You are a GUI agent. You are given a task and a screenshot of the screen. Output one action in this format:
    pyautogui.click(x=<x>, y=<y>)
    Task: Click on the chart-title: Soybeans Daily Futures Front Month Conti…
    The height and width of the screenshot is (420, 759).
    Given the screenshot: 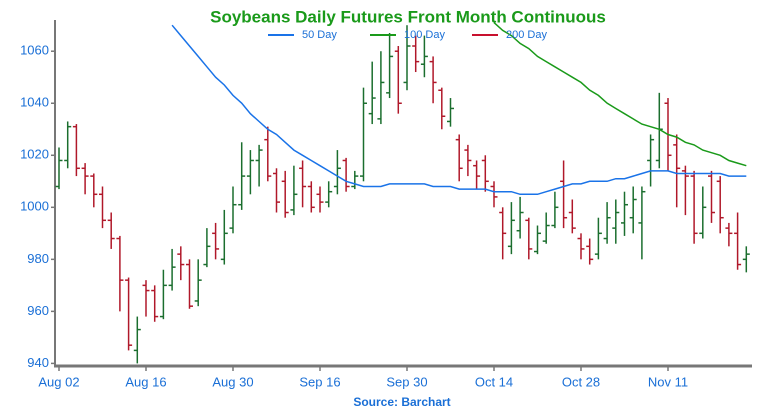 What is the action you would take?
    pyautogui.click(x=408, y=16)
    